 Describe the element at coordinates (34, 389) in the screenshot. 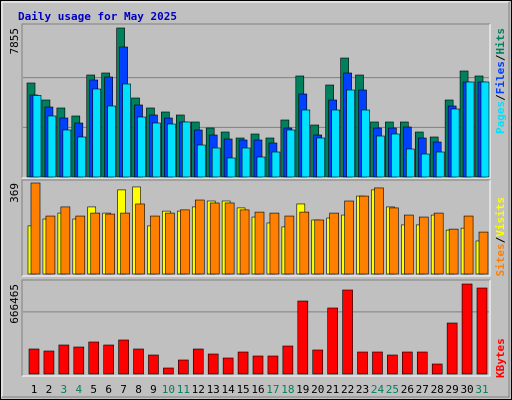

I see `x-tick-label: 1` at that location.